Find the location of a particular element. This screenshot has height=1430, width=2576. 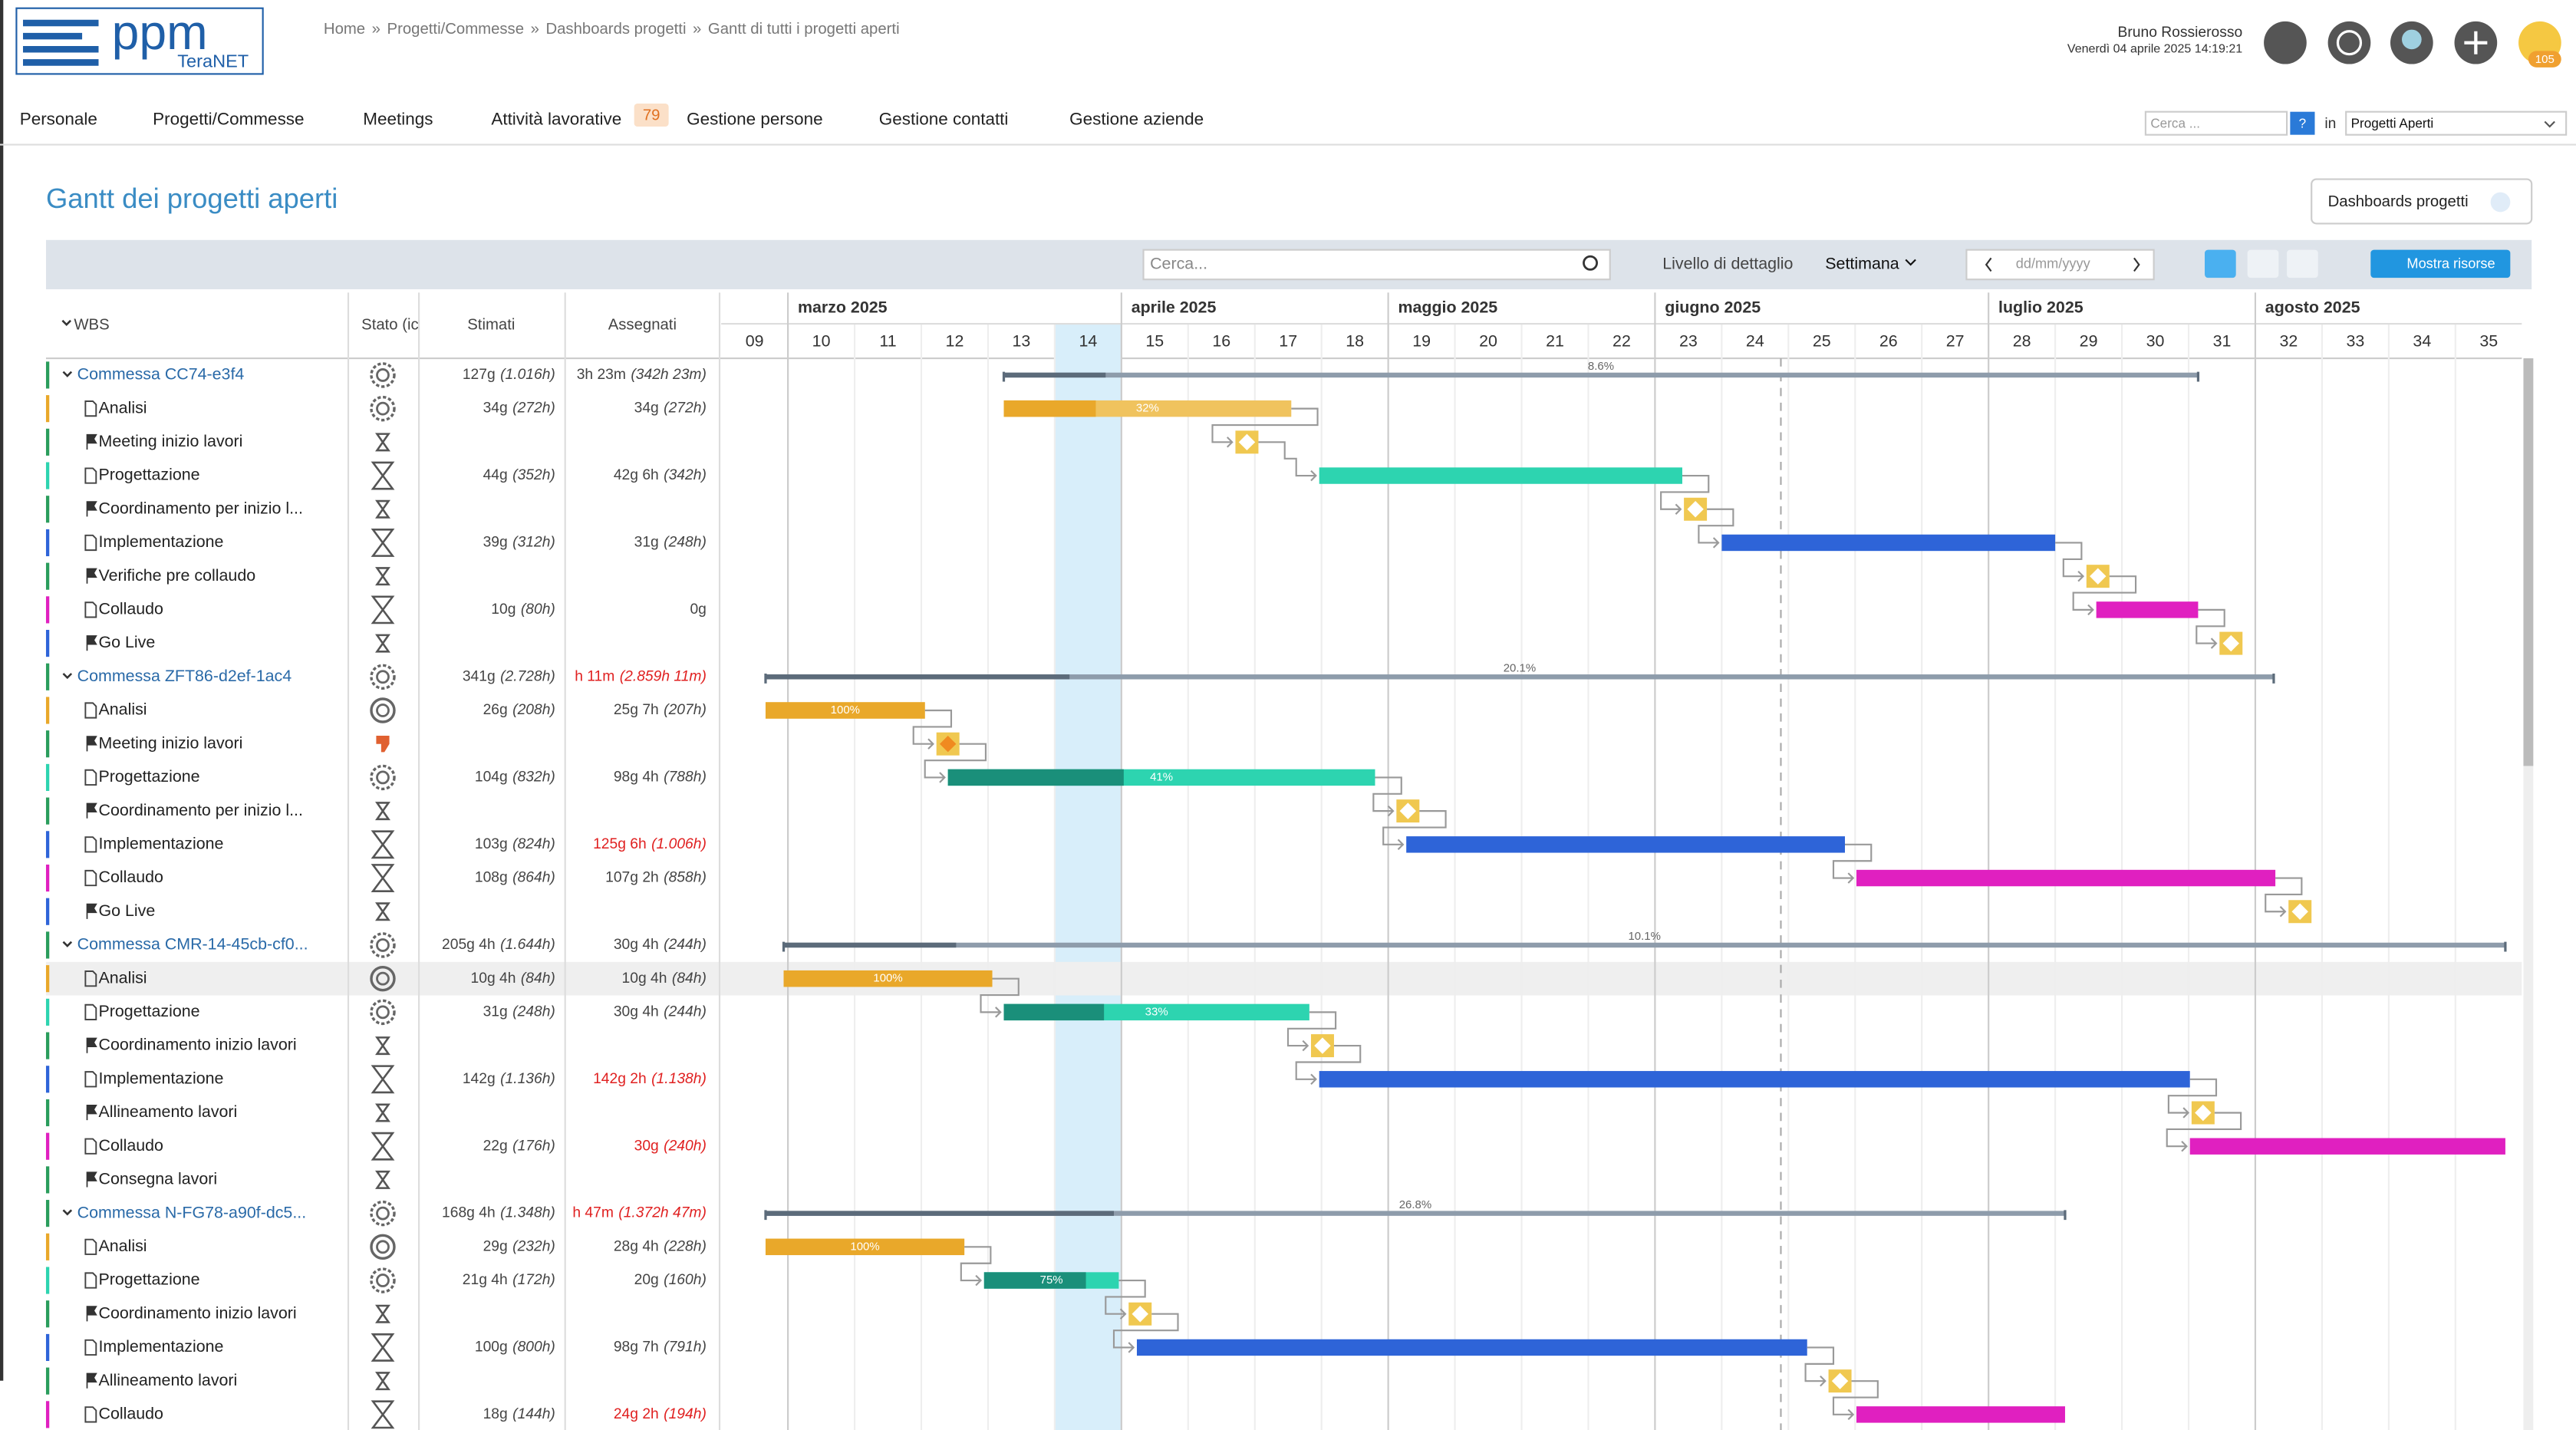

scrollbar-thumb is located at coordinates (2528, 562).